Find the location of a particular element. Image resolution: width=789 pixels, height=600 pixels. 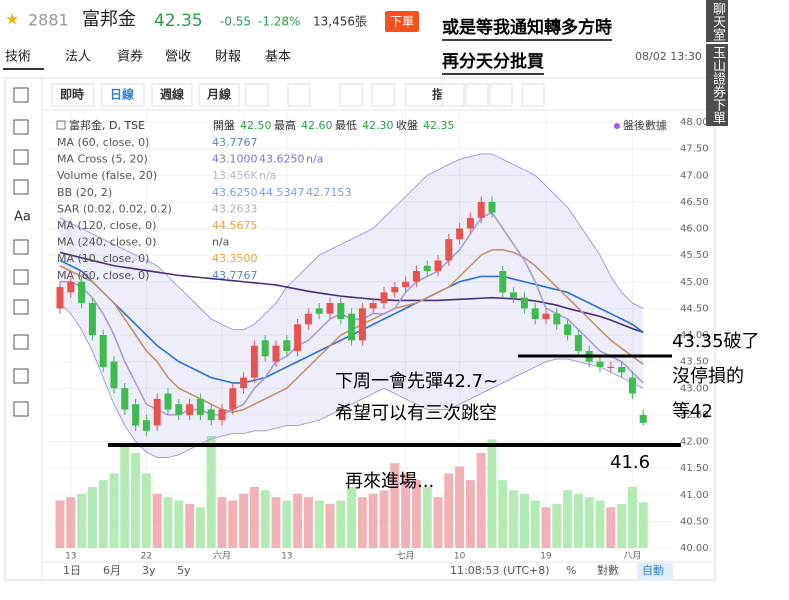

clock: 11:08:53 (UTC+8) is located at coordinates (500, 570).